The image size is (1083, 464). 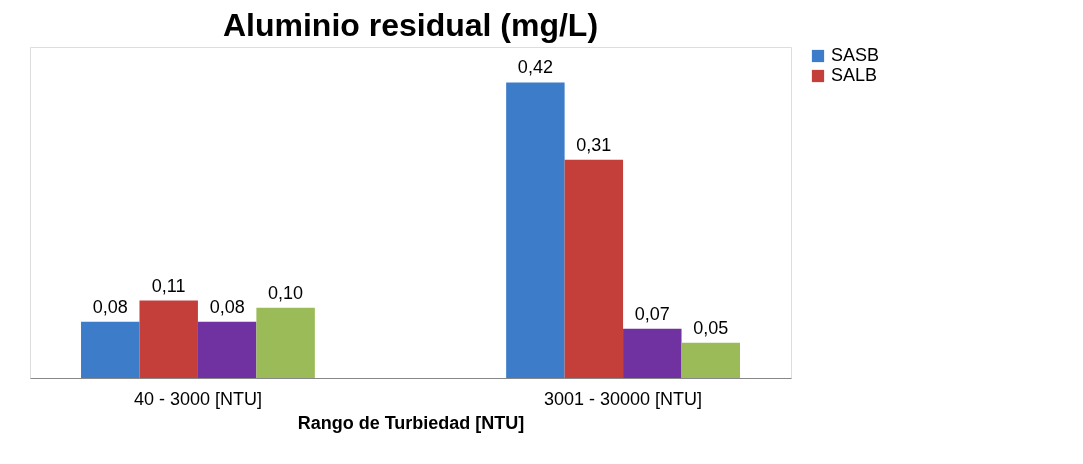 I want to click on x-tick-label: 40 - 3000 [NTU], so click(x=197, y=398).